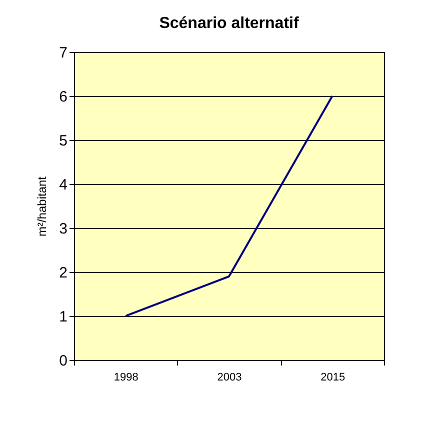 This screenshot has width=443, height=430. Describe the element at coordinates (229, 23) in the screenshot. I see `chart-title: Scénario alternatif` at that location.